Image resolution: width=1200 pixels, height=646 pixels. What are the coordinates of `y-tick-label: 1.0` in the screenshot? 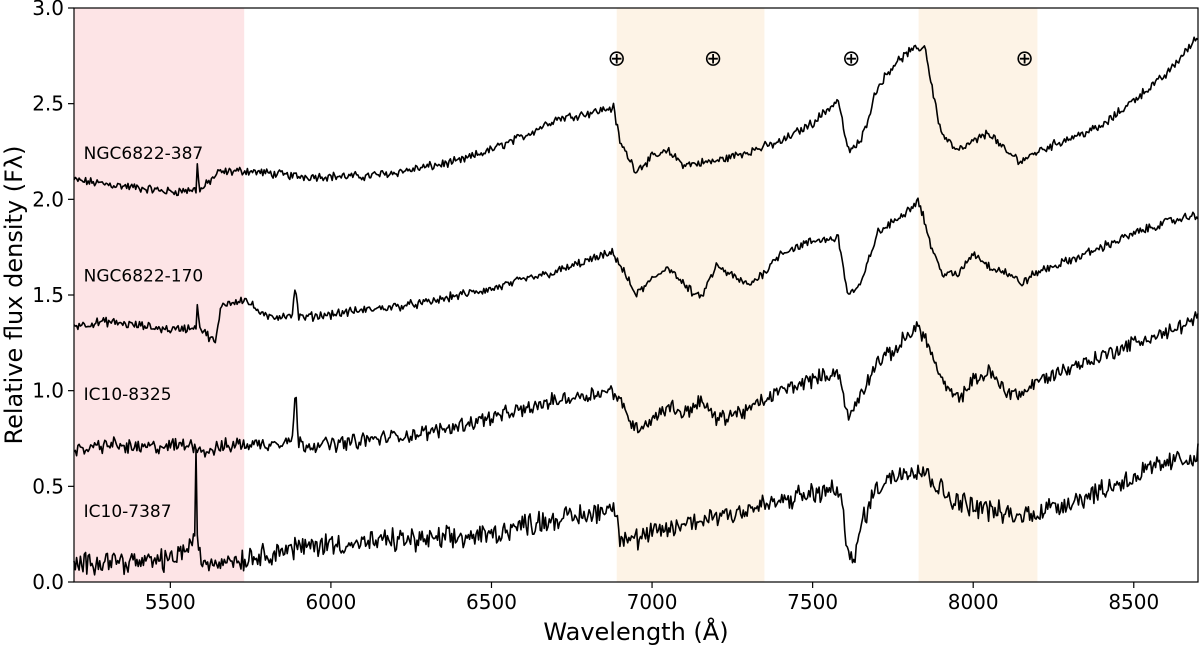 It's located at (48, 391).